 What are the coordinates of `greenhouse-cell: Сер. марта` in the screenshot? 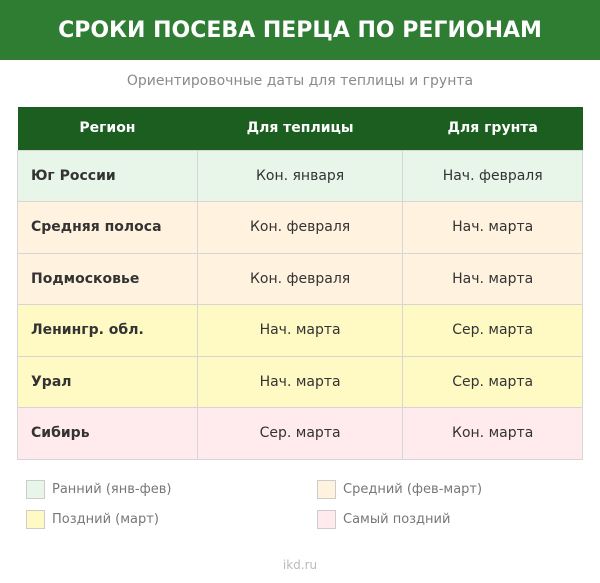 It's located at (300, 433).